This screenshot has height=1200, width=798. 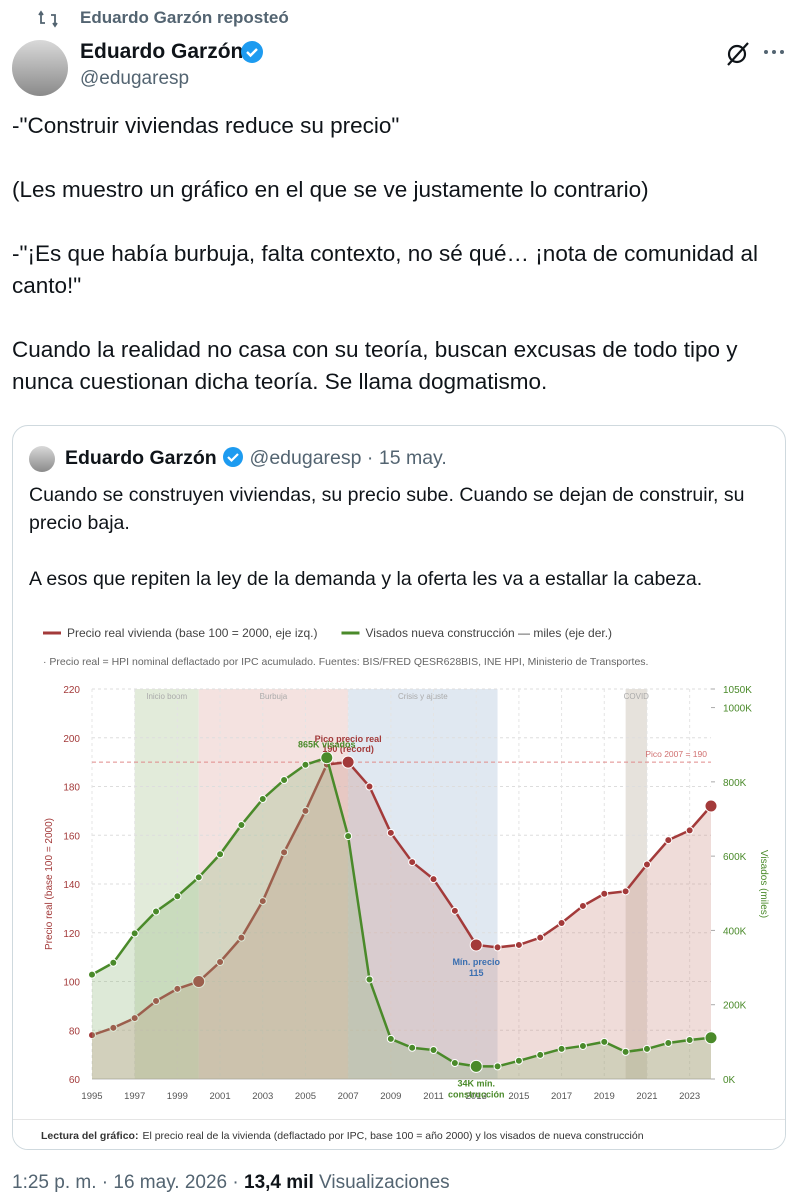 What do you see at coordinates (71, 739) in the screenshot?
I see `y-tick-label: 200` at bounding box center [71, 739].